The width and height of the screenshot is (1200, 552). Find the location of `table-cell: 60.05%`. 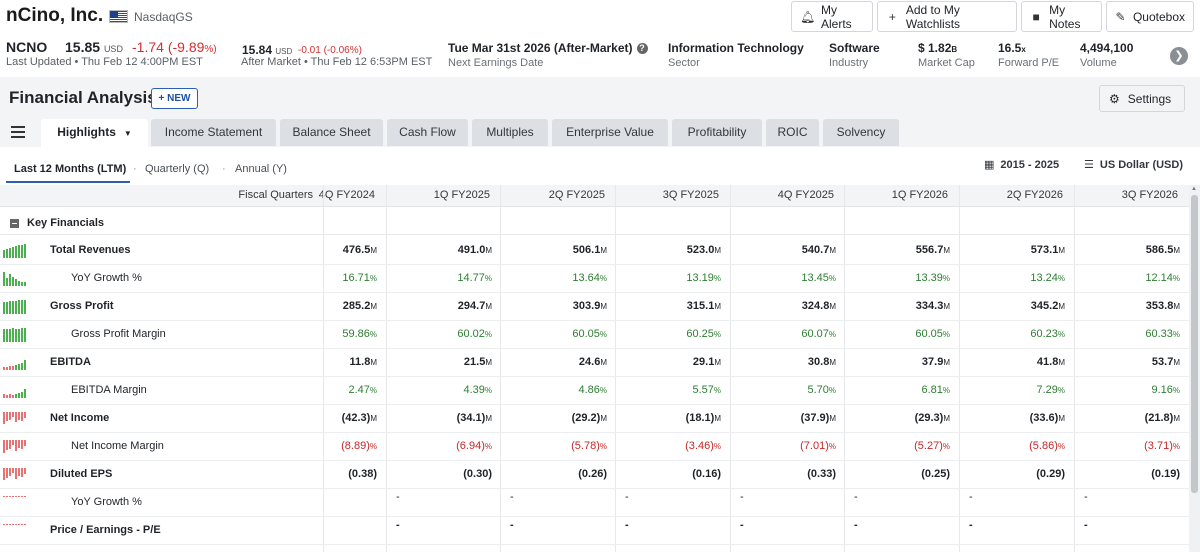

table-cell: 60.05% is located at coordinates (932, 334).